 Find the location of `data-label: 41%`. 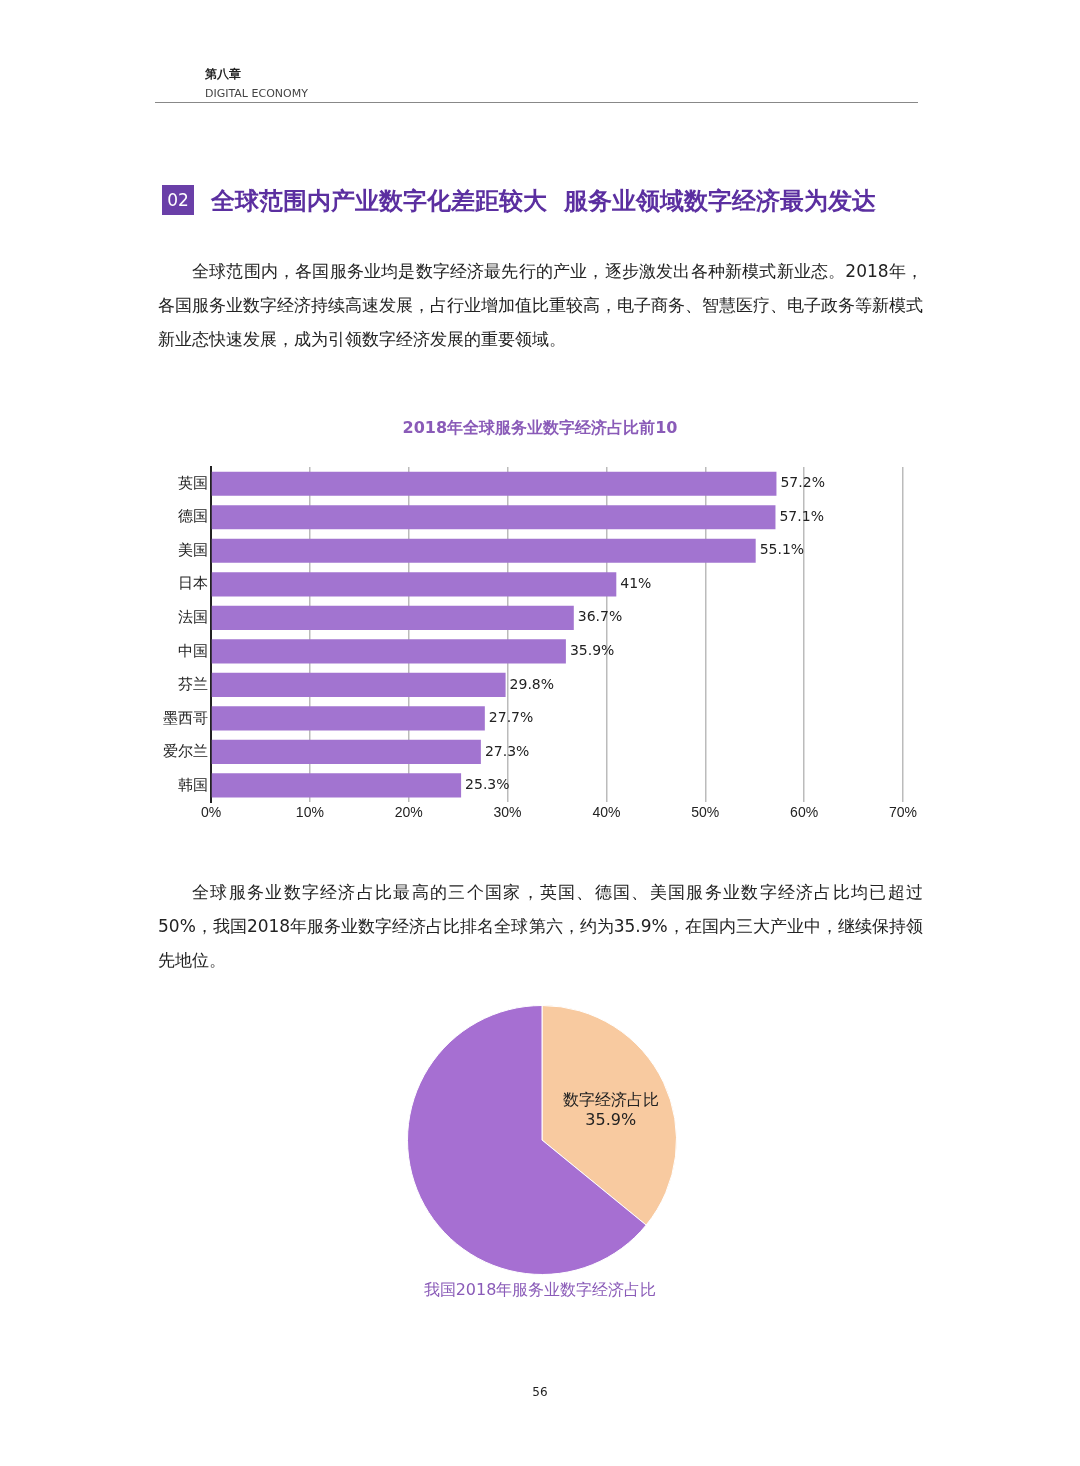

data-label: 41% is located at coordinates (636, 582).